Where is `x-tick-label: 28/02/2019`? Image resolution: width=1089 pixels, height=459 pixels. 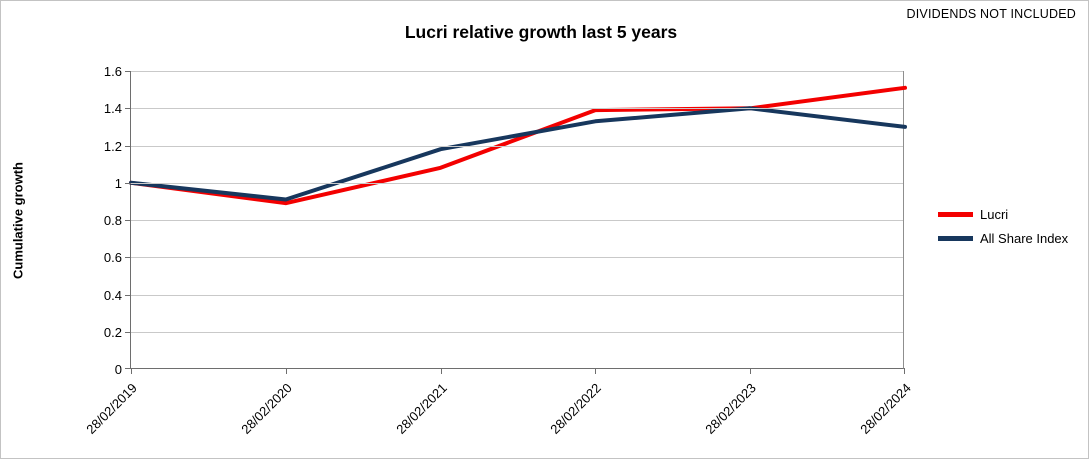
x-tick-label: 28/02/2019 is located at coordinates (111, 408).